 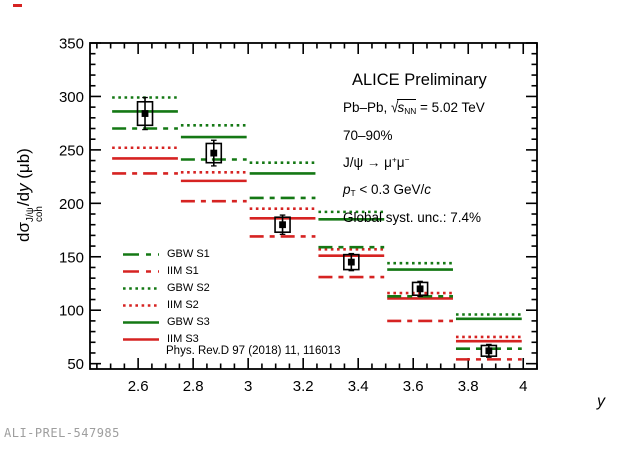 What do you see at coordinates (413, 386) in the screenshot?
I see `x-tick-label: 3.6` at bounding box center [413, 386].